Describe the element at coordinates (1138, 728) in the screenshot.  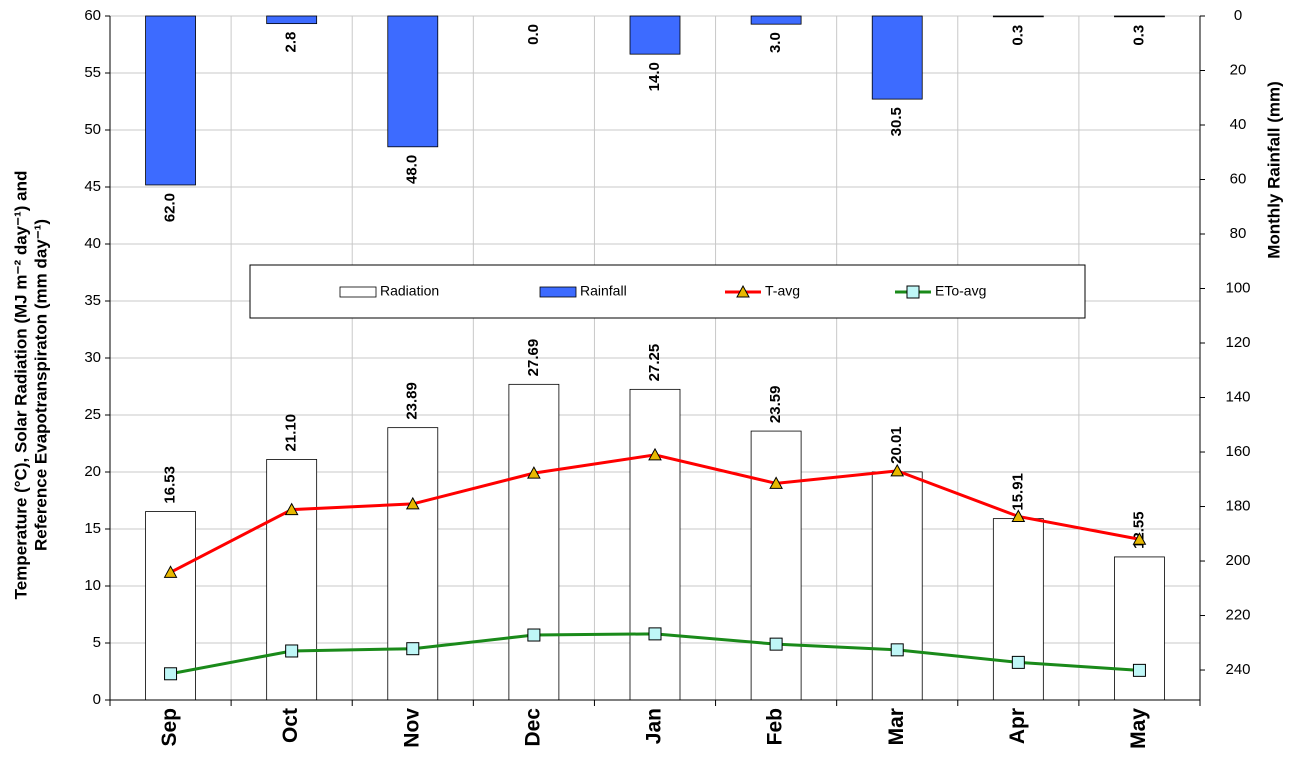
I see `x-tick-label: May` at that location.